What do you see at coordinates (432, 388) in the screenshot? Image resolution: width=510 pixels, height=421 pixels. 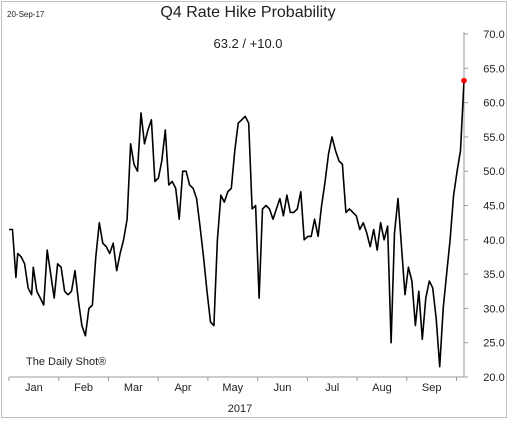 I see `x-tick-label-sep: Sep` at bounding box center [432, 388].